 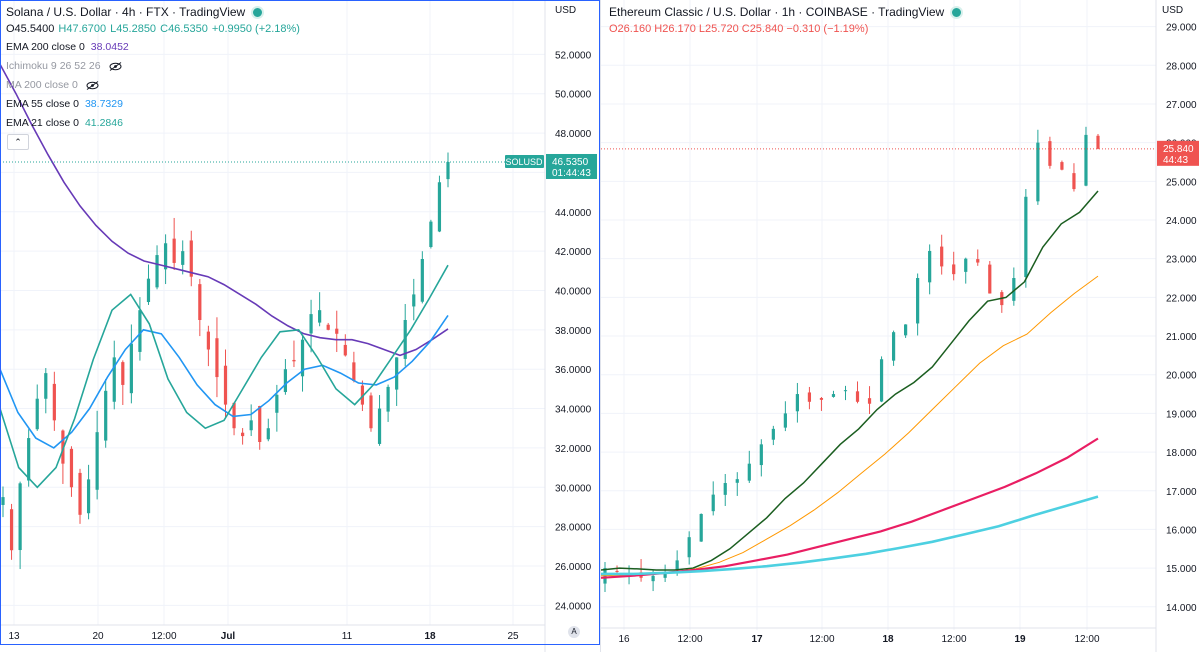 I want to click on x-tick-label: Jul, so click(x=228, y=636).